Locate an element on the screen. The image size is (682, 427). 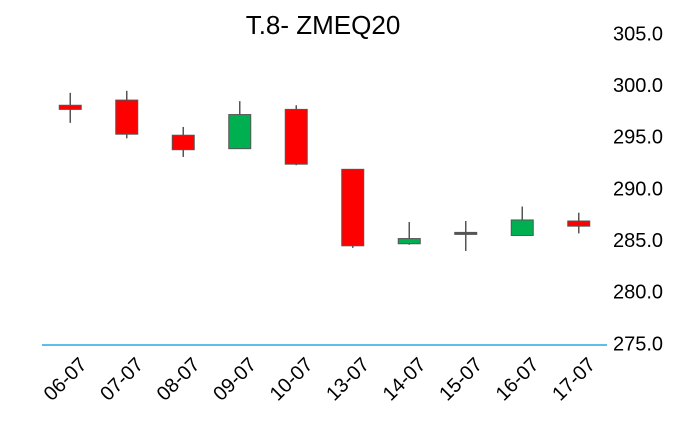
x-tick-label: 14-07 is located at coordinates (405, 380).